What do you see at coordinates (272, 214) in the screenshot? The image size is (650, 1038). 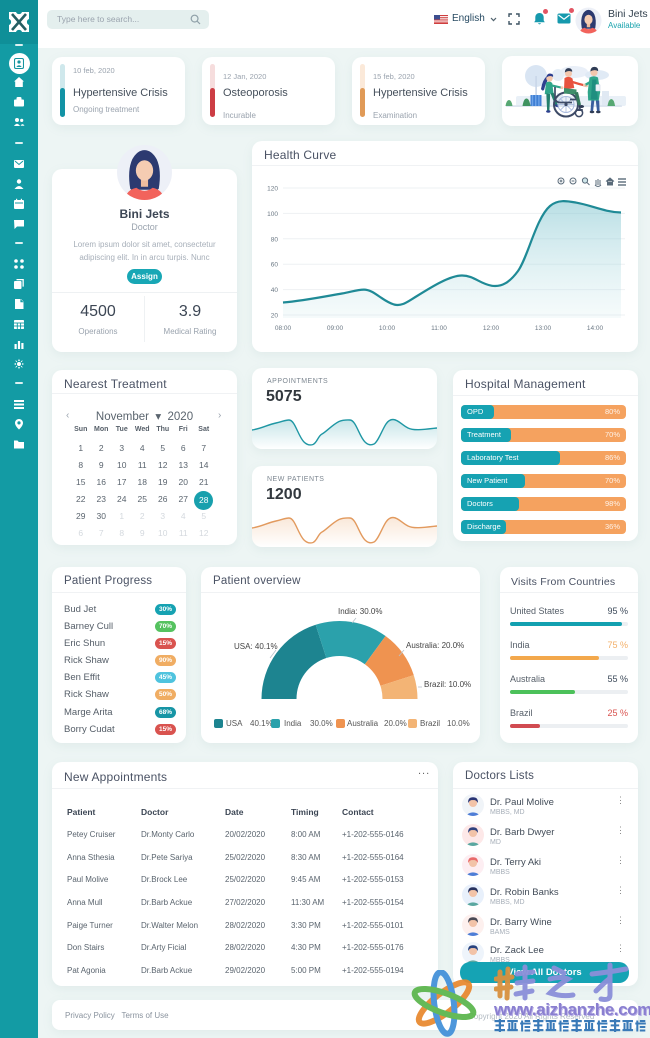 I see `svg-text: 100` at bounding box center [272, 214].